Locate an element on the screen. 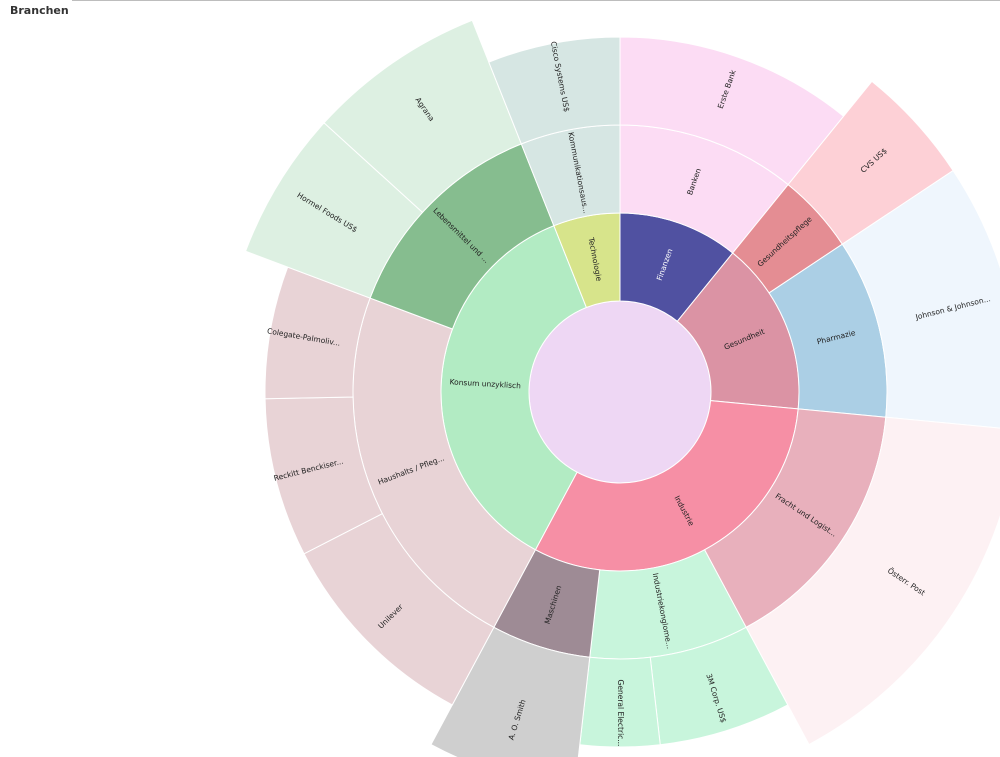 Image resolution: width=1000 pixels, height=757 pixels. segment-a-o-smith is located at coordinates (510, 691).